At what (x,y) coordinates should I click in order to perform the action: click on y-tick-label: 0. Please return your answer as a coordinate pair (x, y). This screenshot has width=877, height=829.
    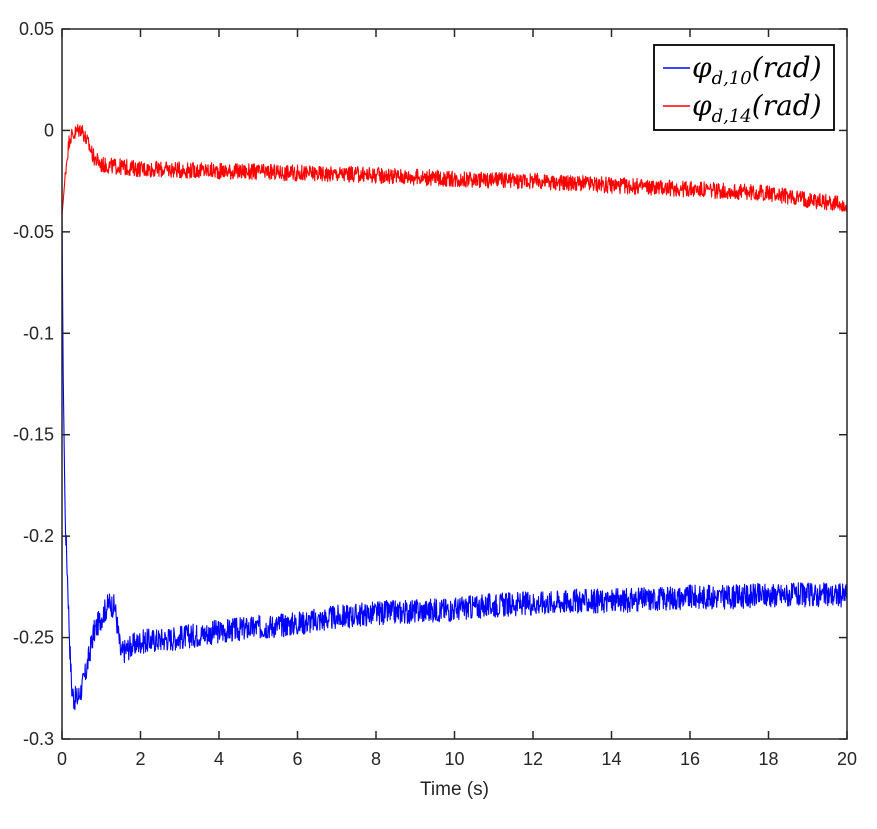
    Looking at the image, I should click on (49, 130).